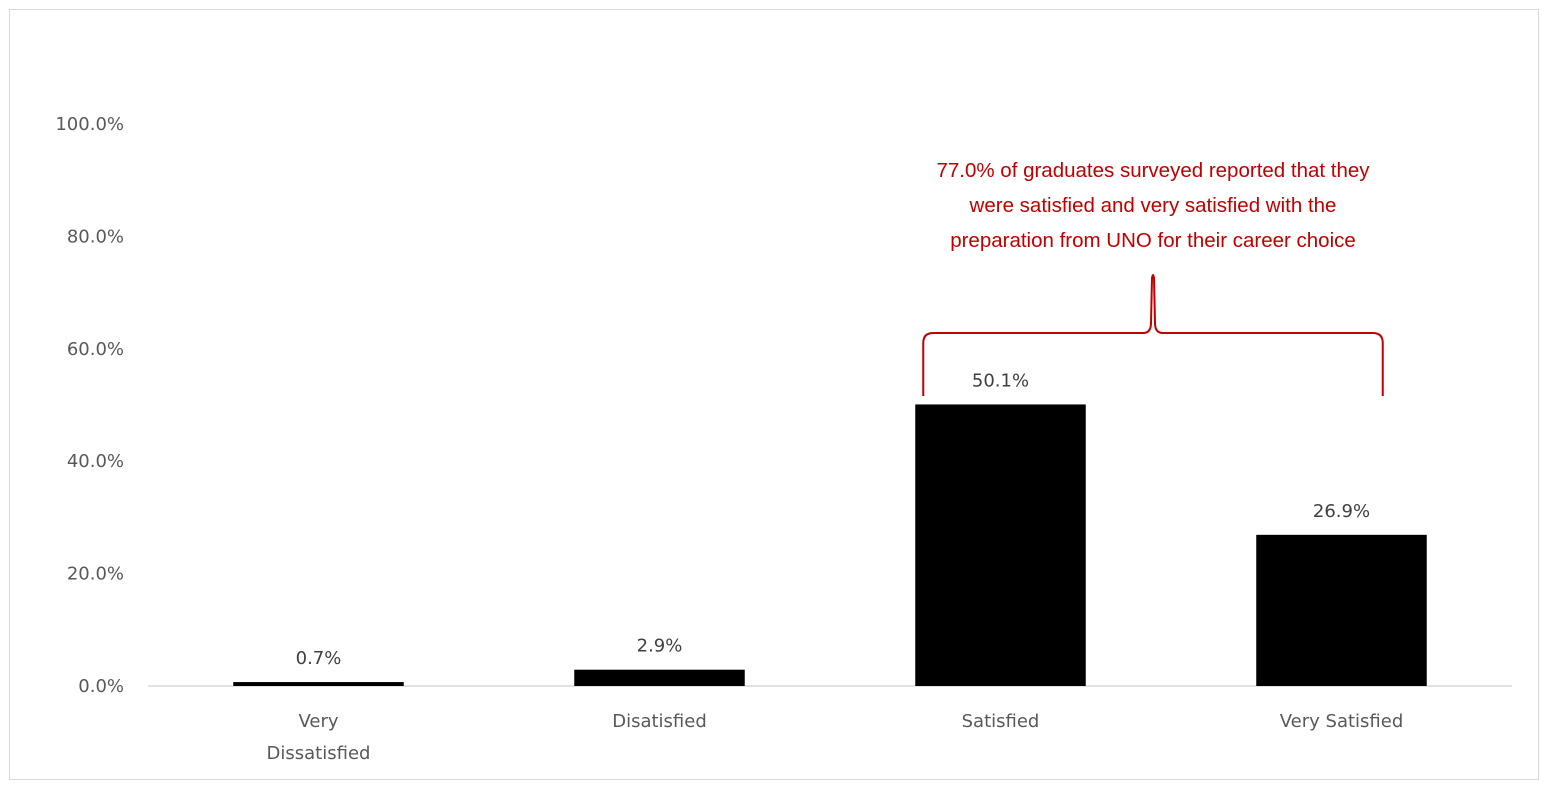 The image size is (1547, 787). What do you see at coordinates (1341, 511) in the screenshot?
I see `data-label: 26.9%` at bounding box center [1341, 511].